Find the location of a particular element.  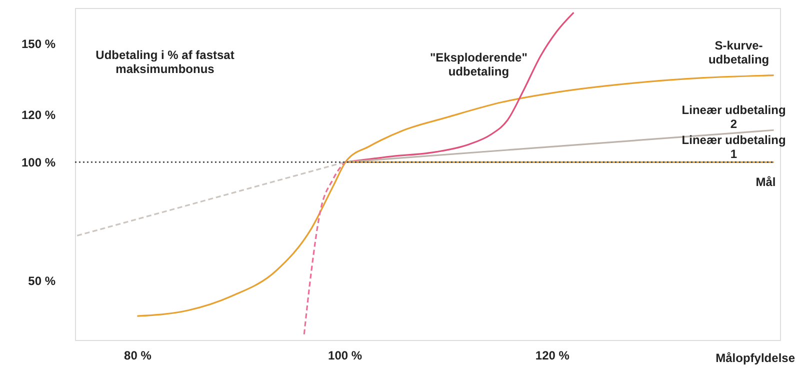

y-tick-label: 150 % is located at coordinates (38, 44).